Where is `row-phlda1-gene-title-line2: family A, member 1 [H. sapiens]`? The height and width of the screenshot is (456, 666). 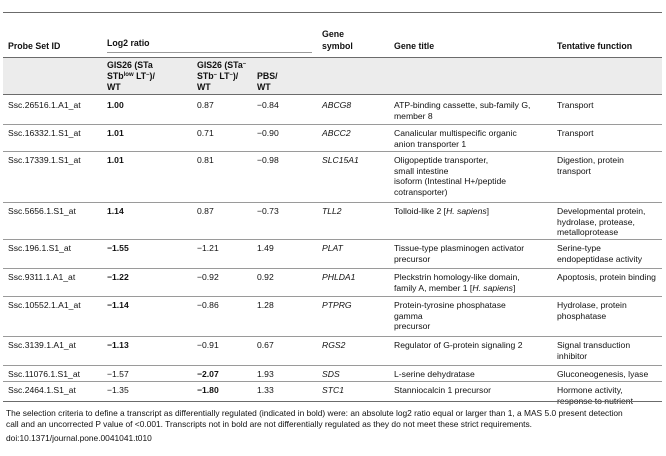 row-phlda1-gene-title-line2: family A, member 1 [H. sapiens] is located at coordinates (454, 288).